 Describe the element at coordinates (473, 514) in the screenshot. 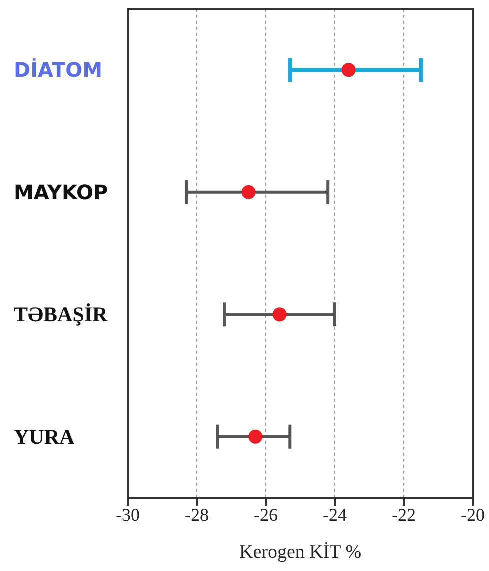

I see `x-tick-label: -20` at that location.